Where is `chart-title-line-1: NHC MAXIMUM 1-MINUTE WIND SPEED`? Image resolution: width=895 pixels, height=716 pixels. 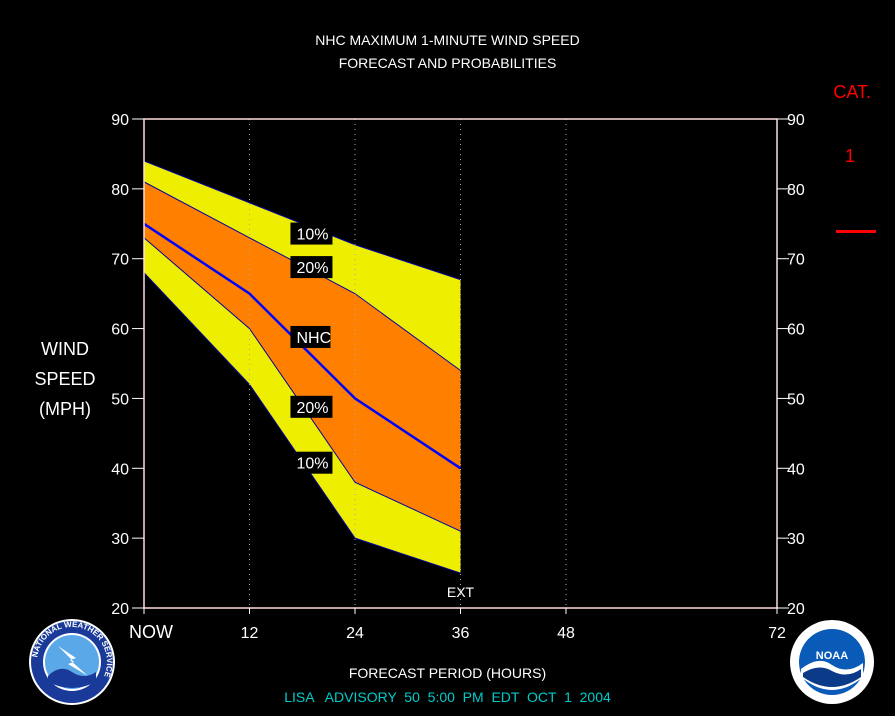
chart-title-line-1: NHC MAXIMUM 1-MINUTE WIND SPEED is located at coordinates (447, 40).